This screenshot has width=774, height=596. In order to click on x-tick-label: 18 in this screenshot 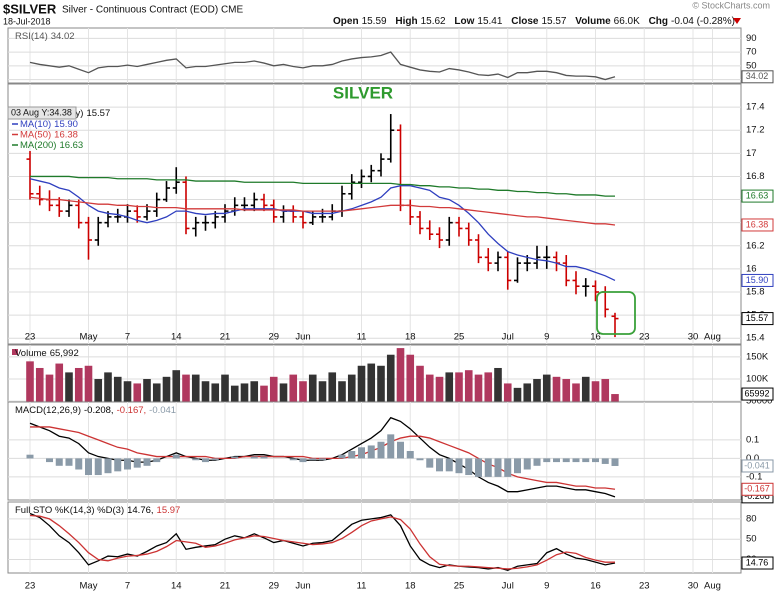, I will do `click(410, 337)`.